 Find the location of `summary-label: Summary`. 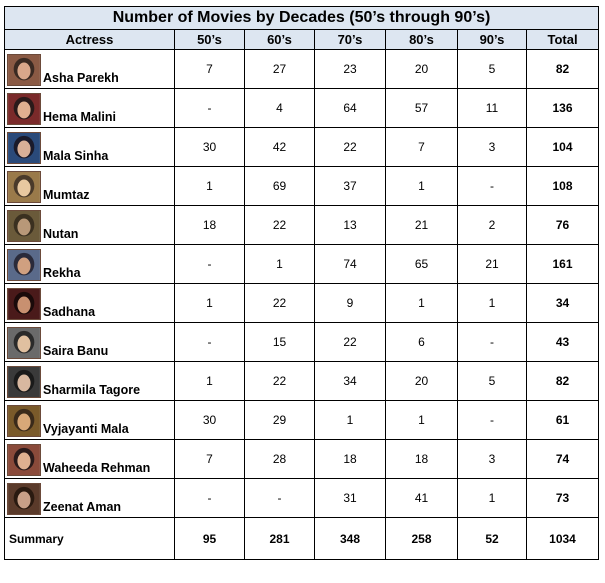

summary-label: Summary is located at coordinates (89, 538).